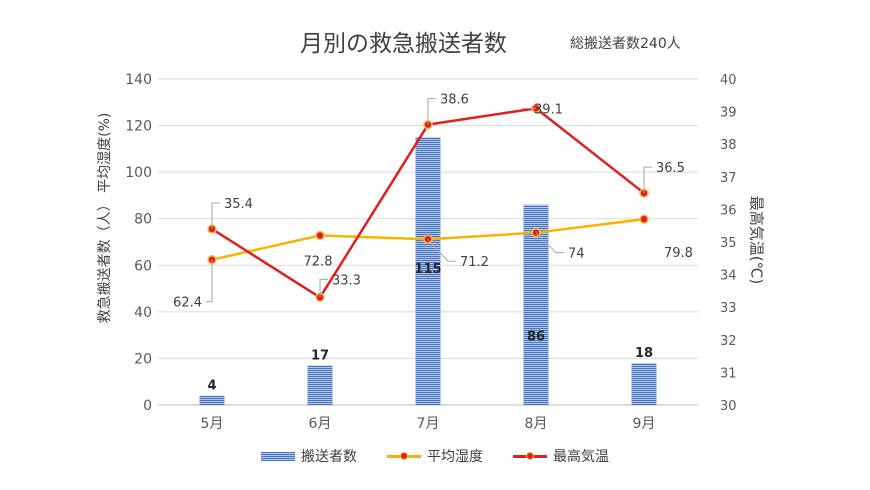 This screenshot has width=870, height=490. What do you see at coordinates (728, 145) in the screenshot?
I see `right-tick-label: 38` at bounding box center [728, 145].